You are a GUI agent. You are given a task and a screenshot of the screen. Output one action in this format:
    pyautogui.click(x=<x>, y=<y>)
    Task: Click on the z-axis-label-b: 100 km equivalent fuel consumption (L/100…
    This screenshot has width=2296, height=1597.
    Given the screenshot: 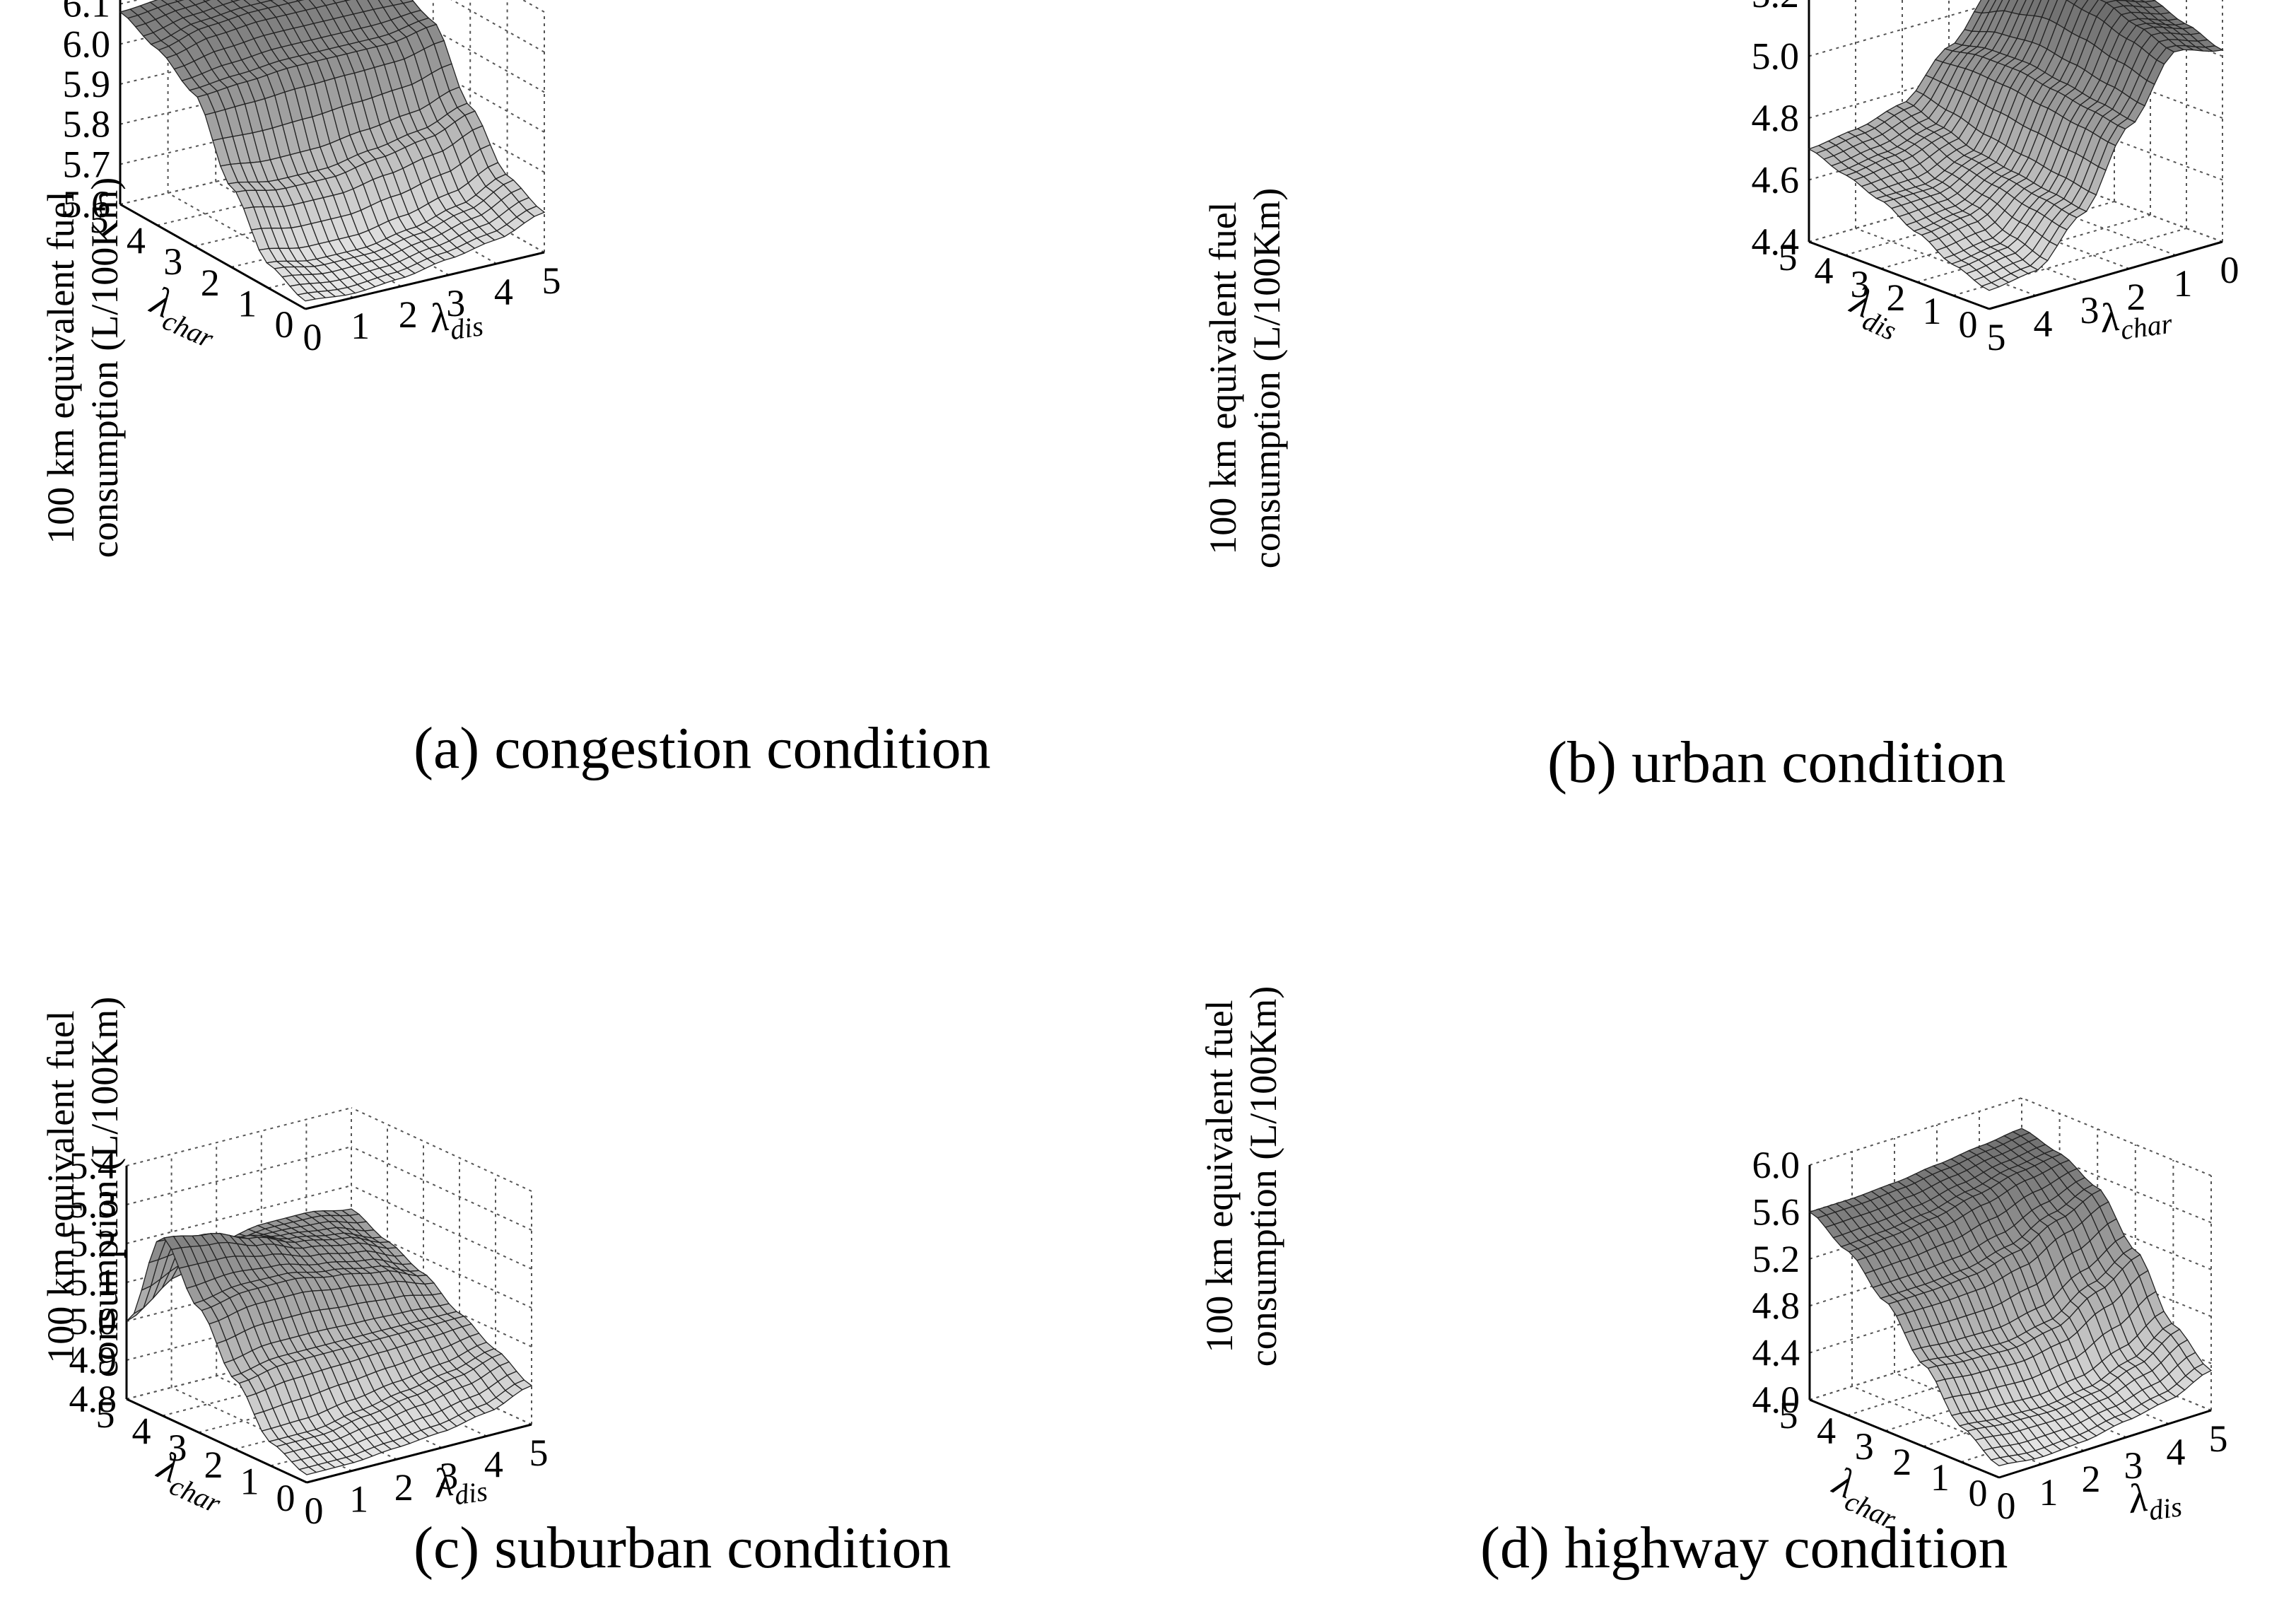 What is the action you would take?
    pyautogui.click(x=1245, y=378)
    